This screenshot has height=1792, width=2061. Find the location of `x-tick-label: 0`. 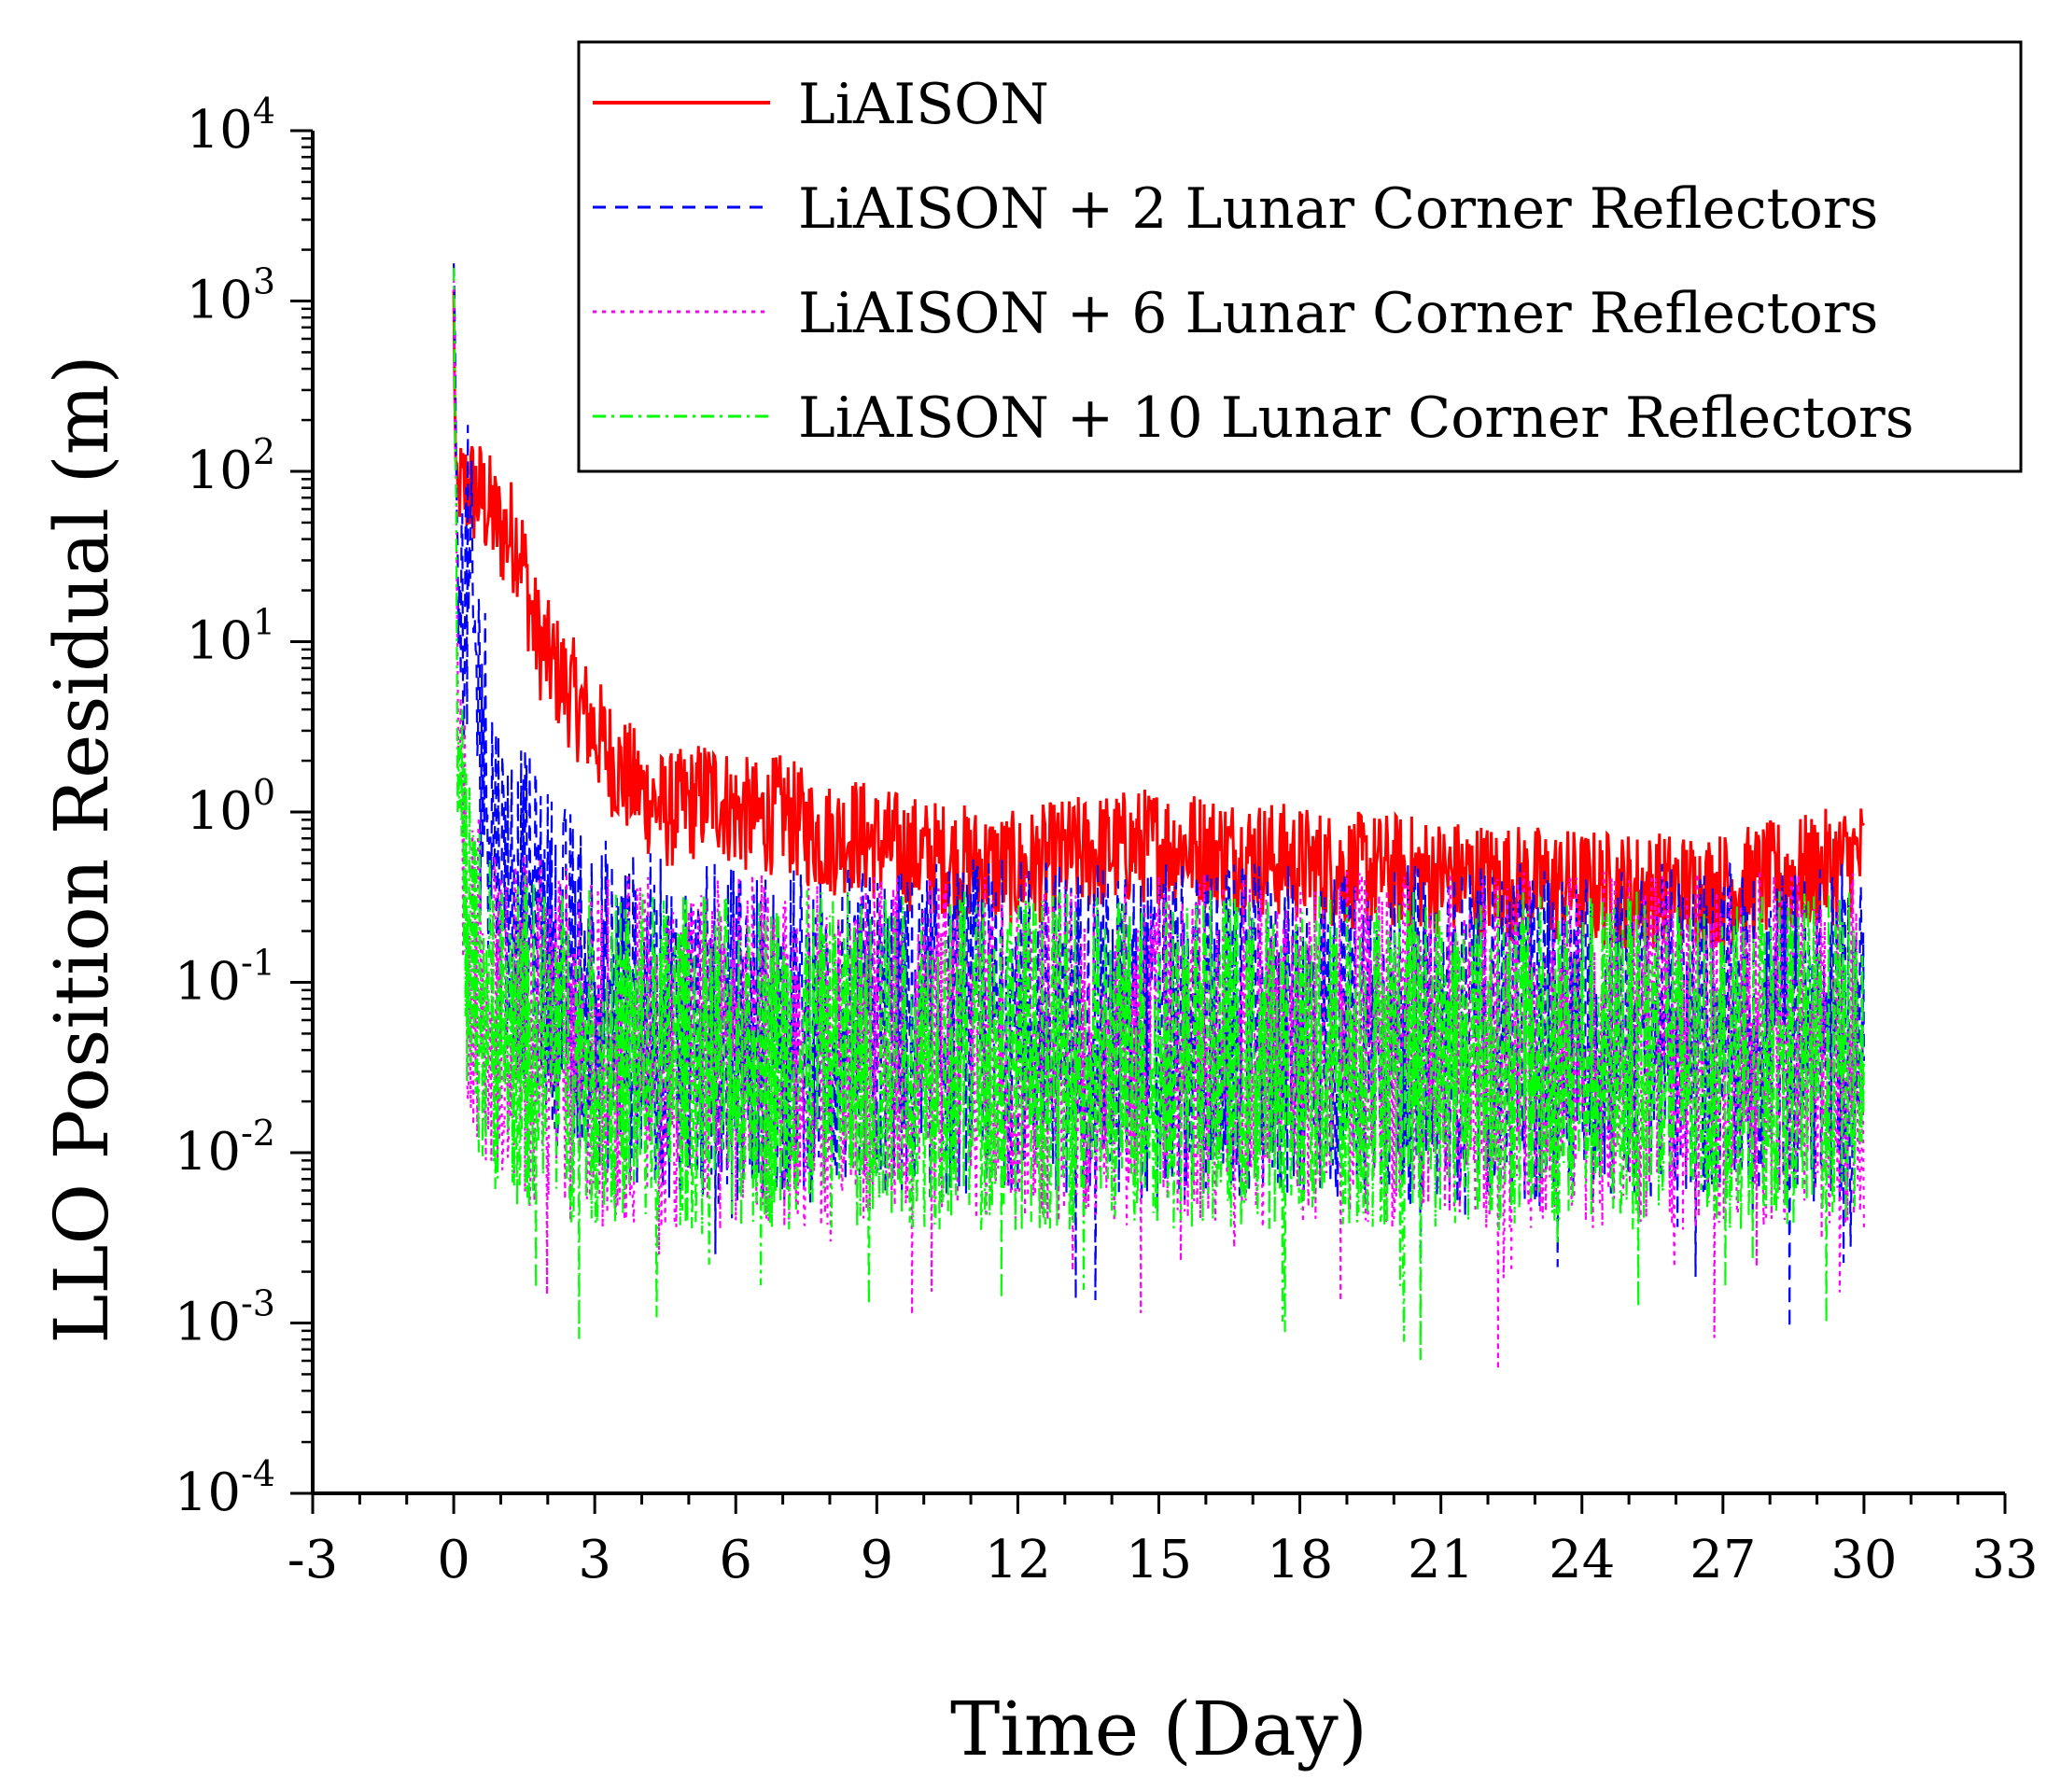

x-tick-label: 0 is located at coordinates (453, 1560).